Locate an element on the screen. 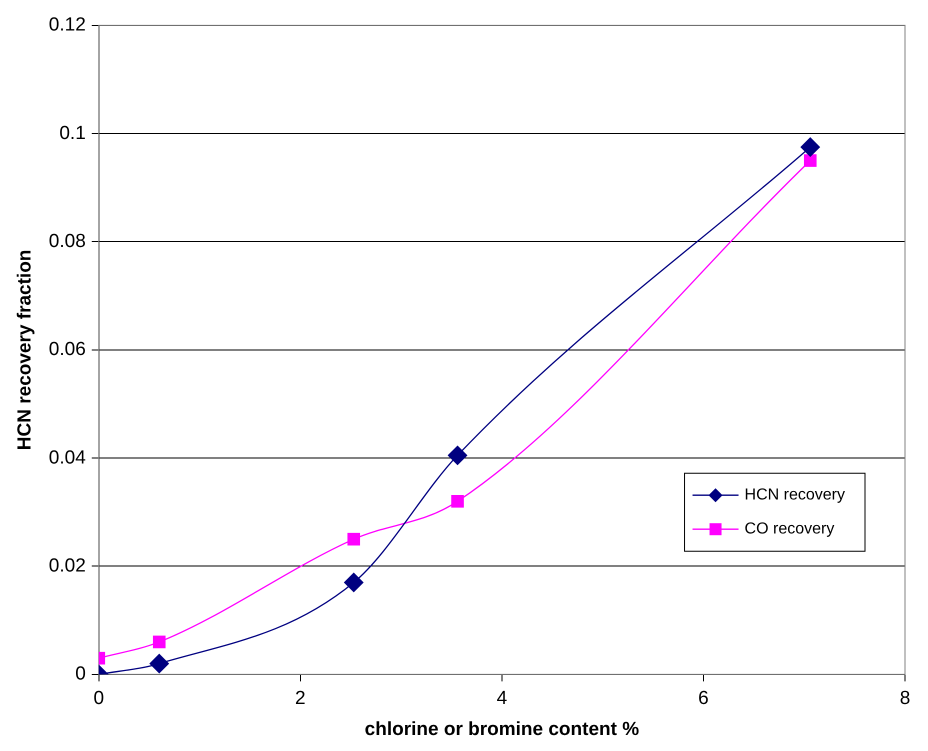 This screenshot has height=751, width=928. y-axis-title: HCN recovery fraction is located at coordinates (25, 350).